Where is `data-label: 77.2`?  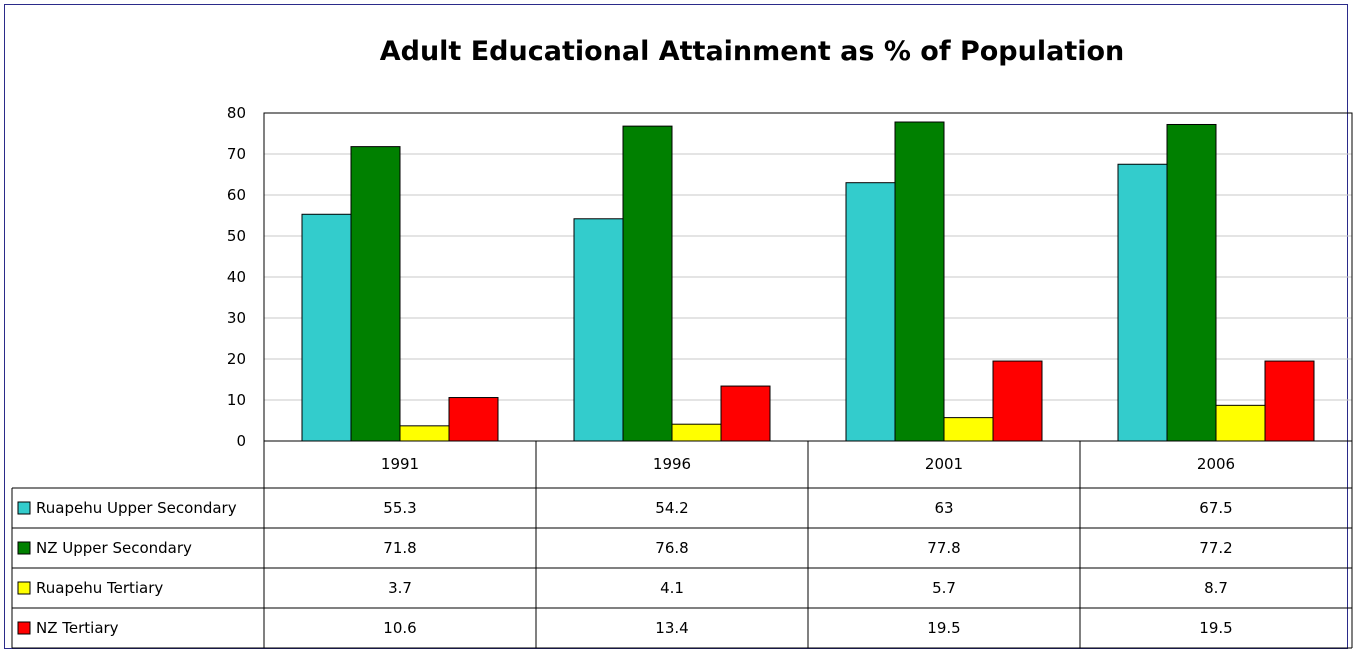 data-label: 77.2 is located at coordinates (1215, 548).